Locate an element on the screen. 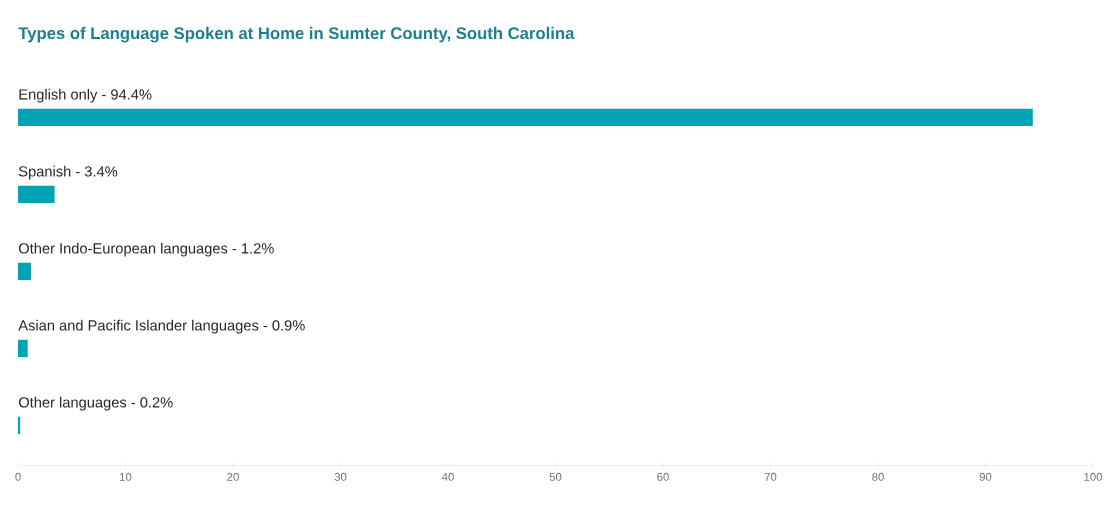 The image size is (1119, 505). x-tick-label: 40 is located at coordinates (447, 476).